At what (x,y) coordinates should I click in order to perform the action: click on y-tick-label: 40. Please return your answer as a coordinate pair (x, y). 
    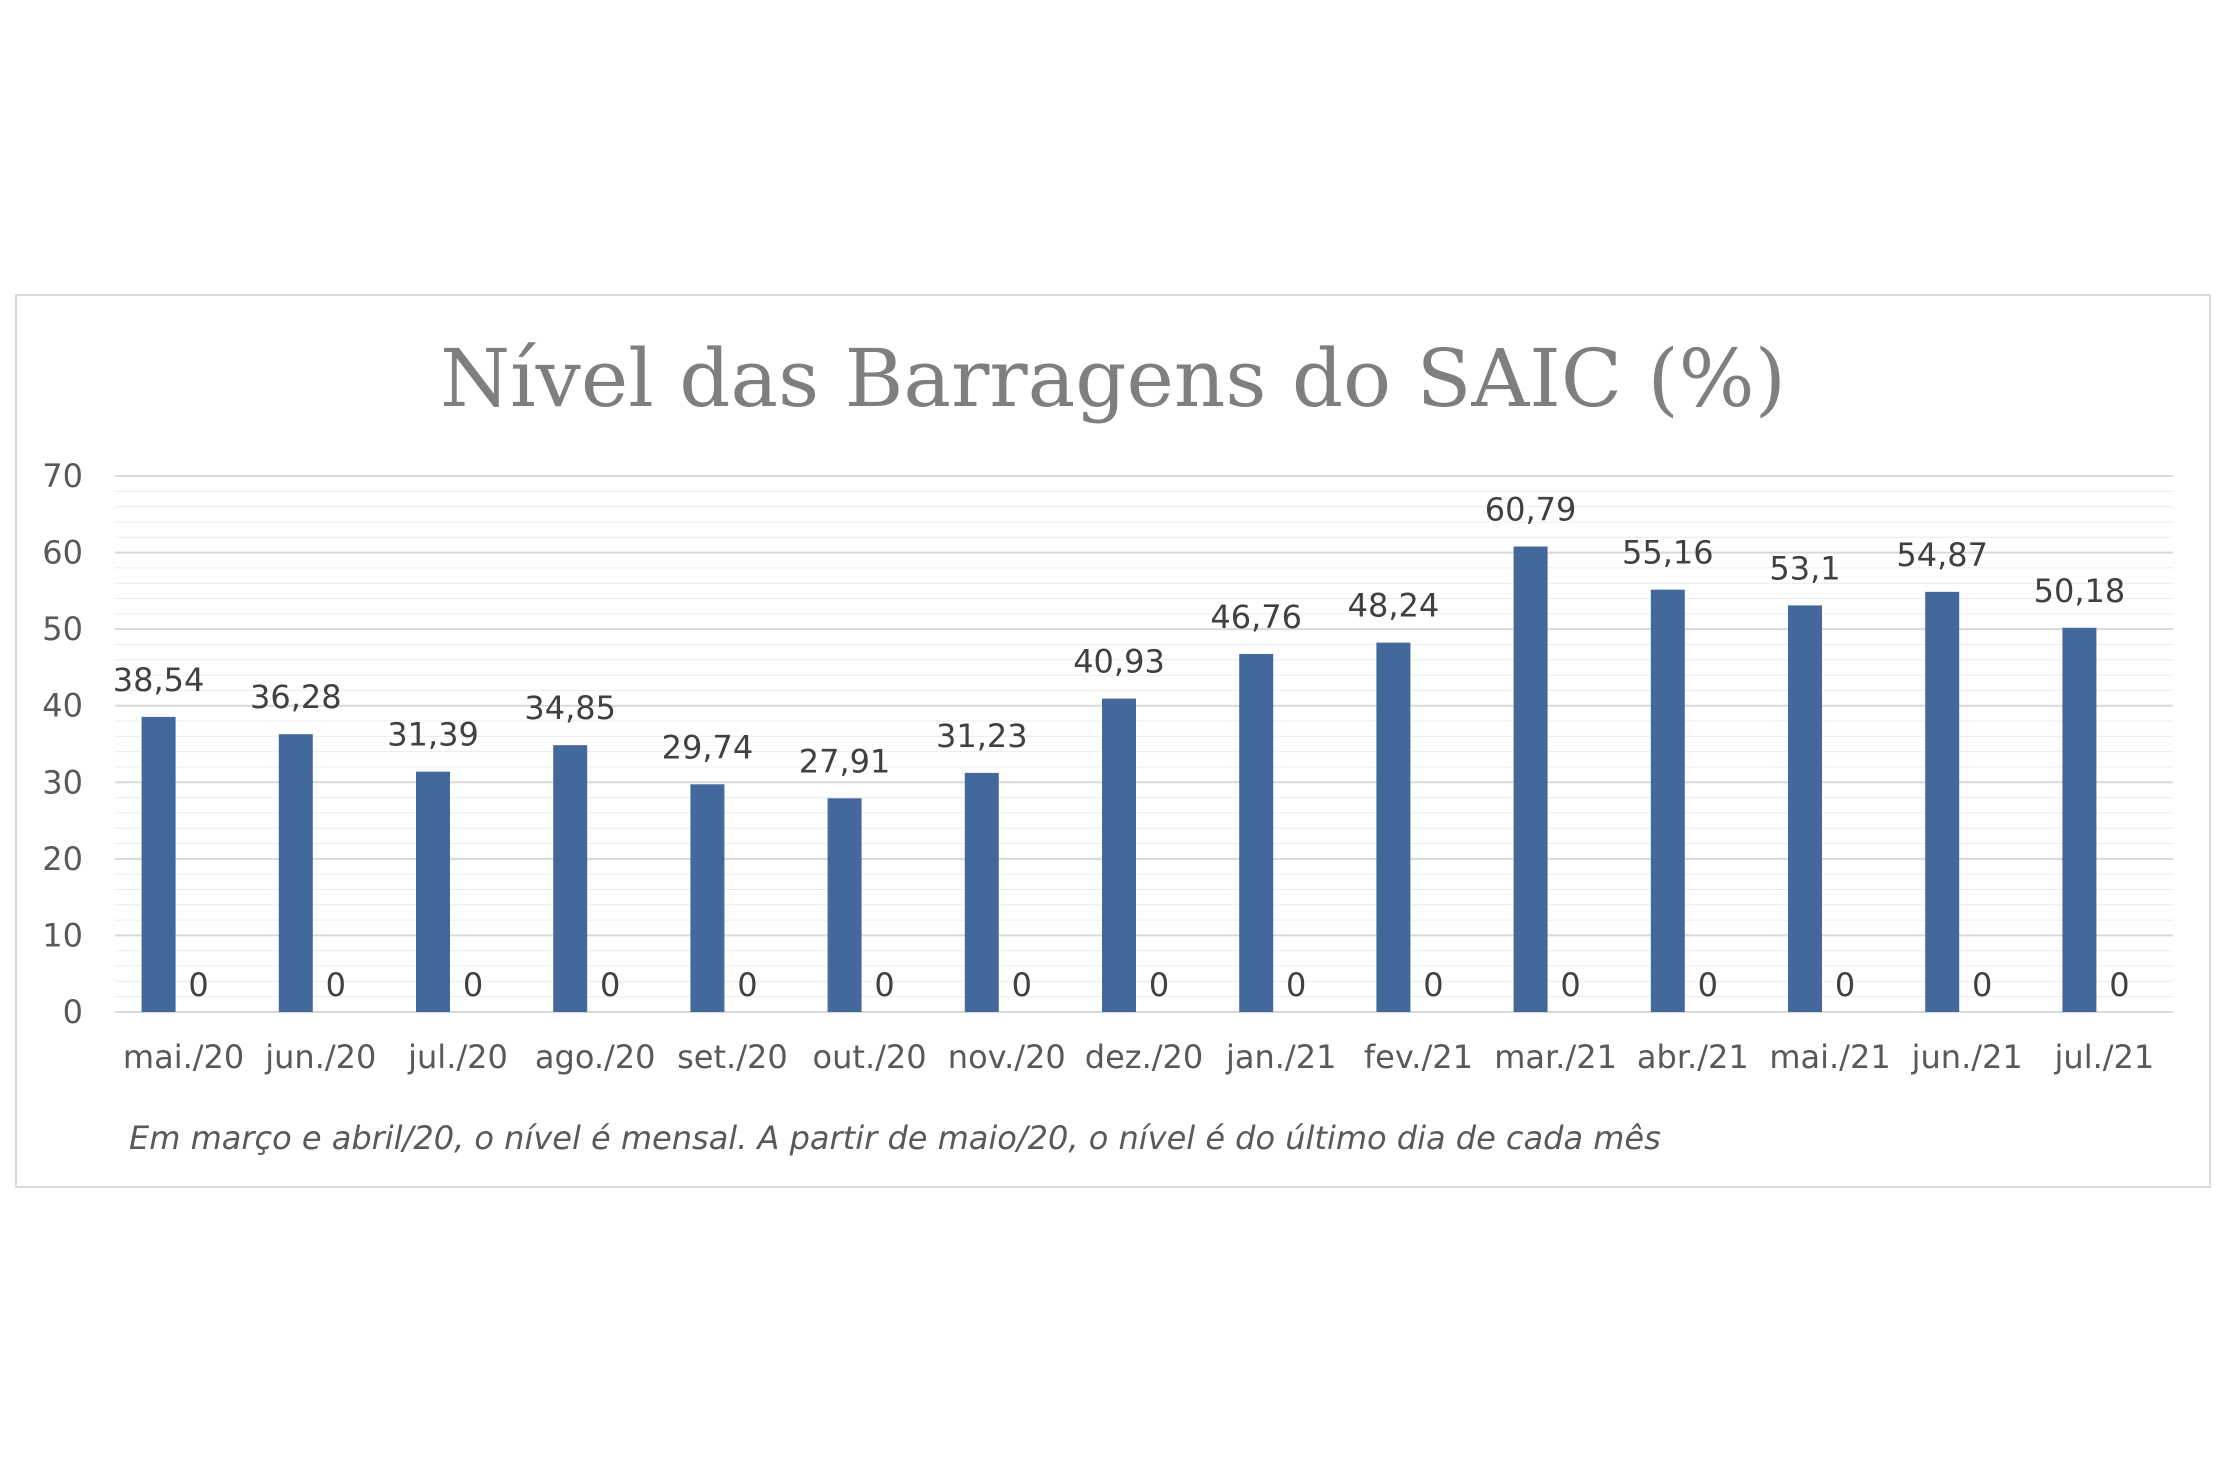
    Looking at the image, I should click on (62, 706).